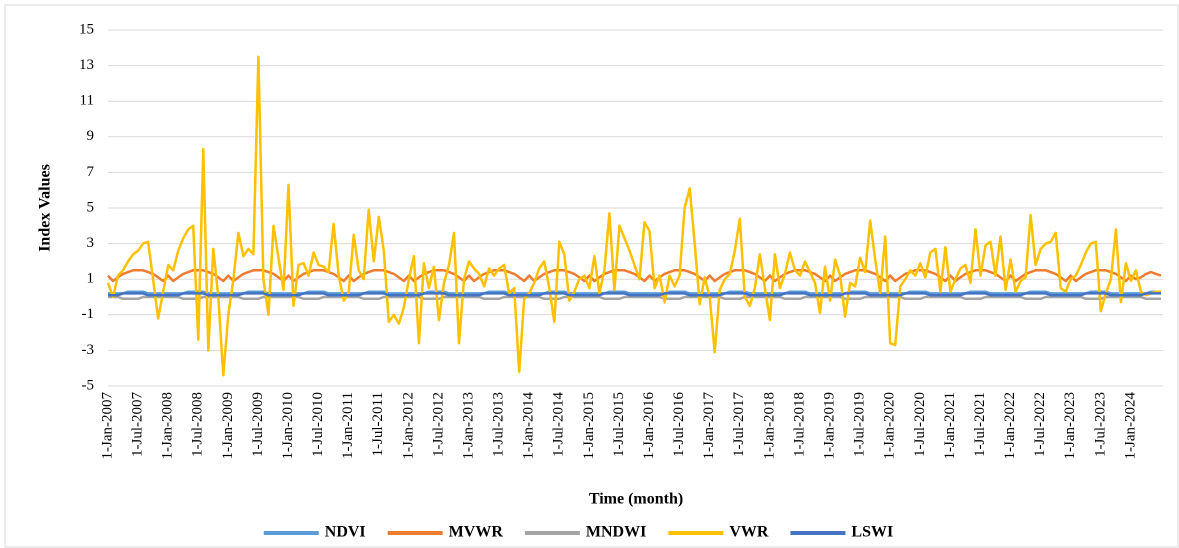  I want to click on y-tick-label: -1, so click(88, 314).